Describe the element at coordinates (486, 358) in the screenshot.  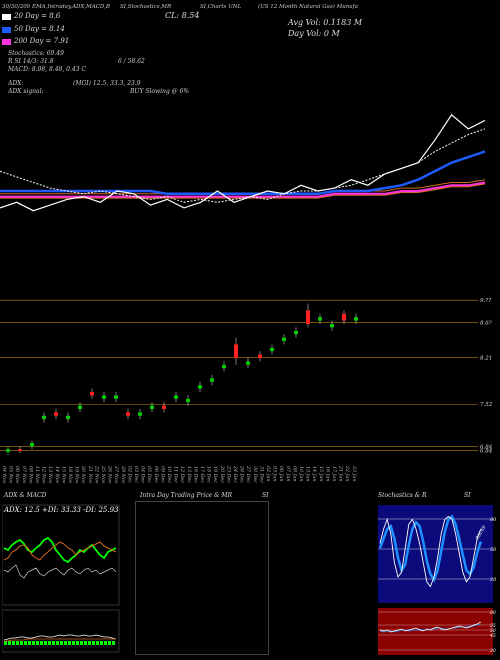
I see `y-tick-label: 8.21` at that location.